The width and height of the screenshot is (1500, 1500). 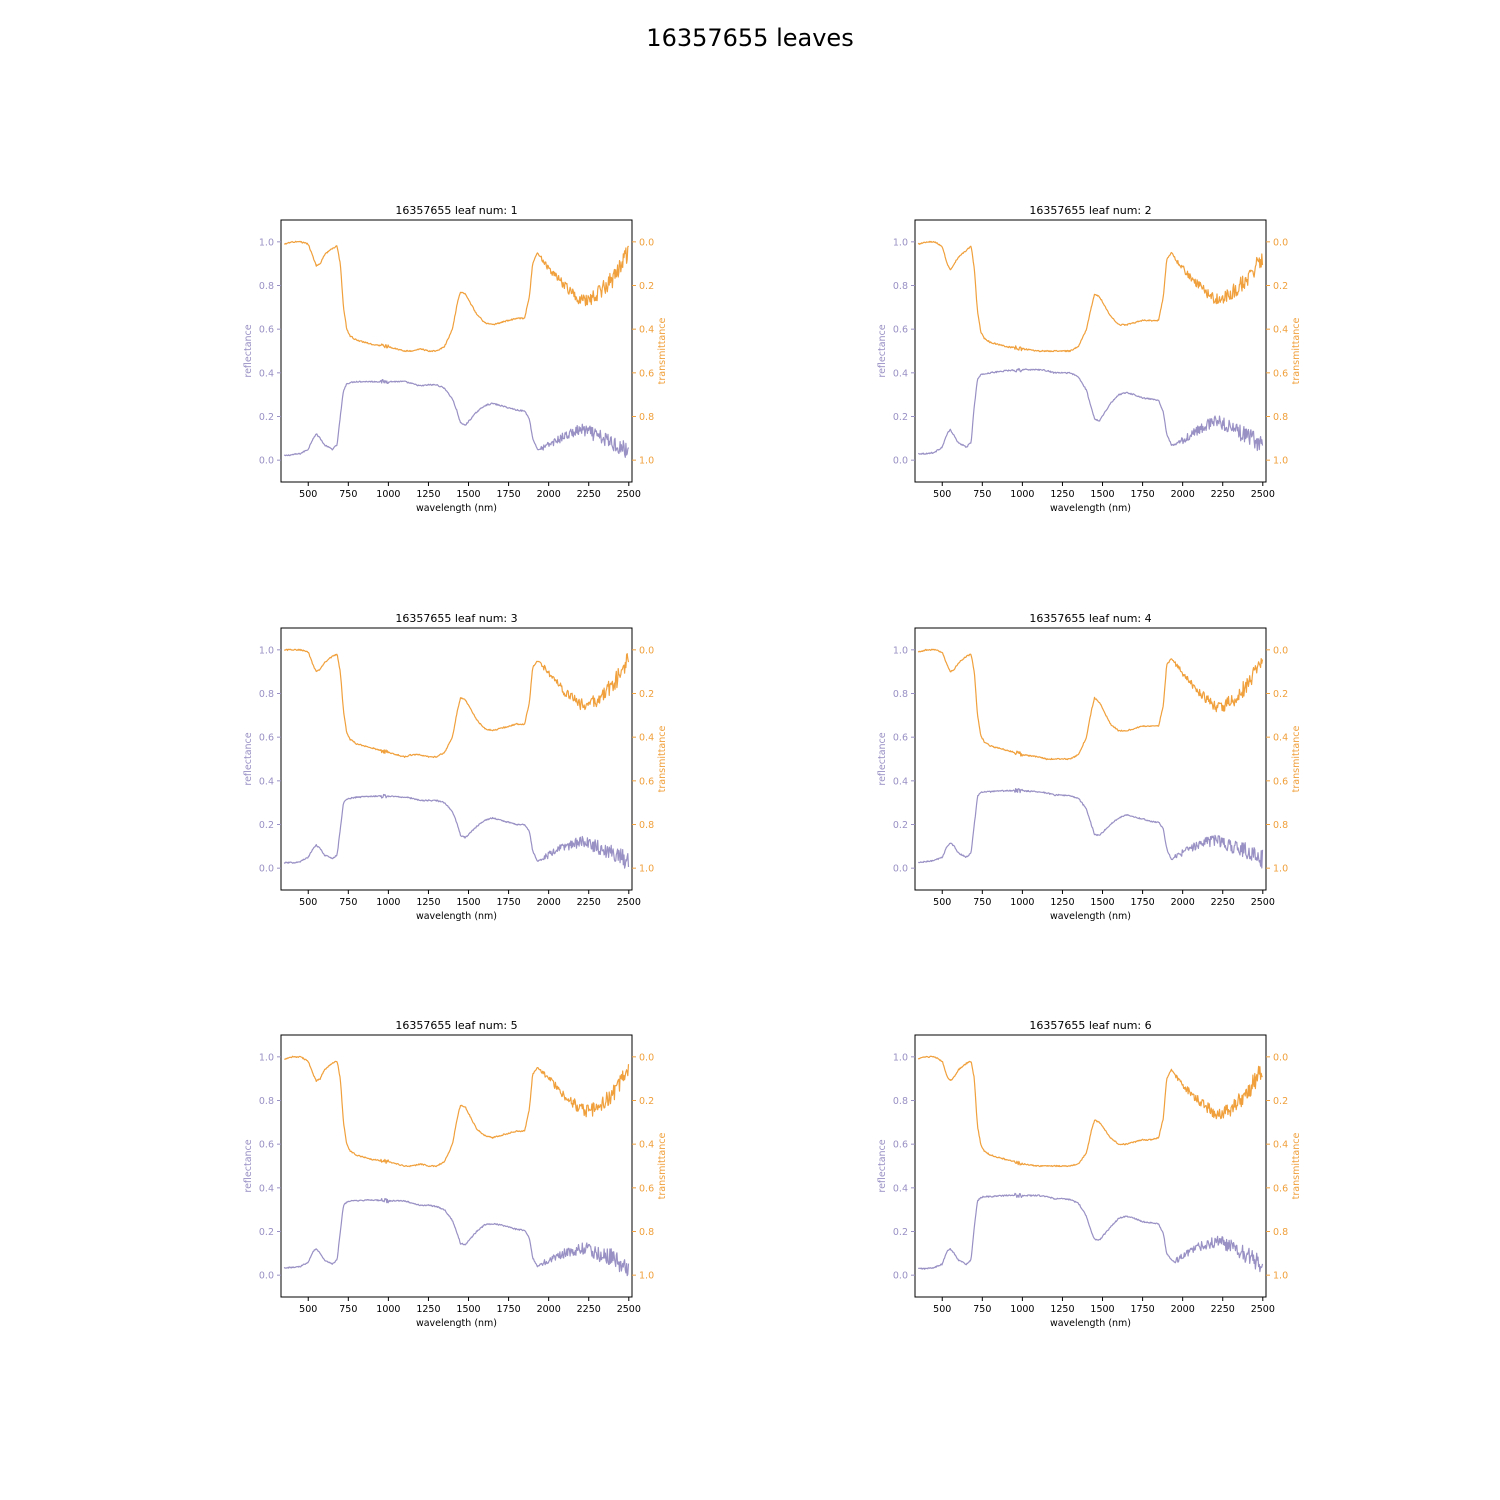 I want to click on chart-title: 16357655 leaf num: 5, so click(x=456, y=1025).